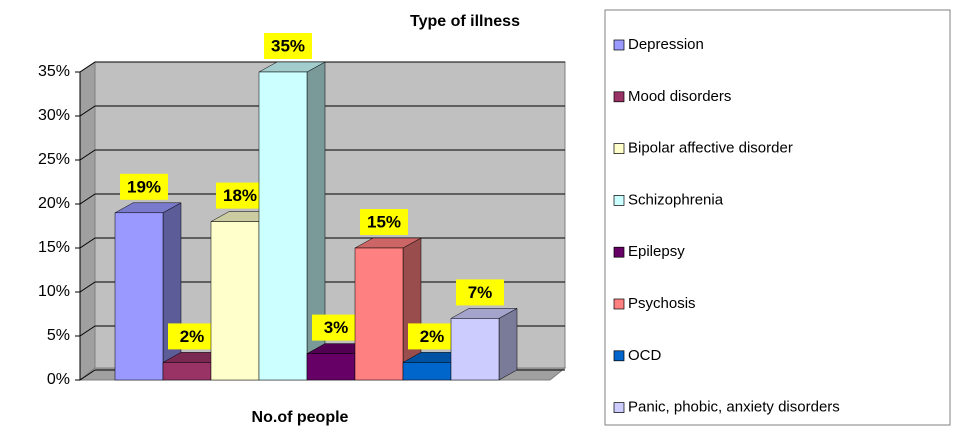  I want to click on legend-label: Panic, phobic, anxiety disorders, so click(734, 407).